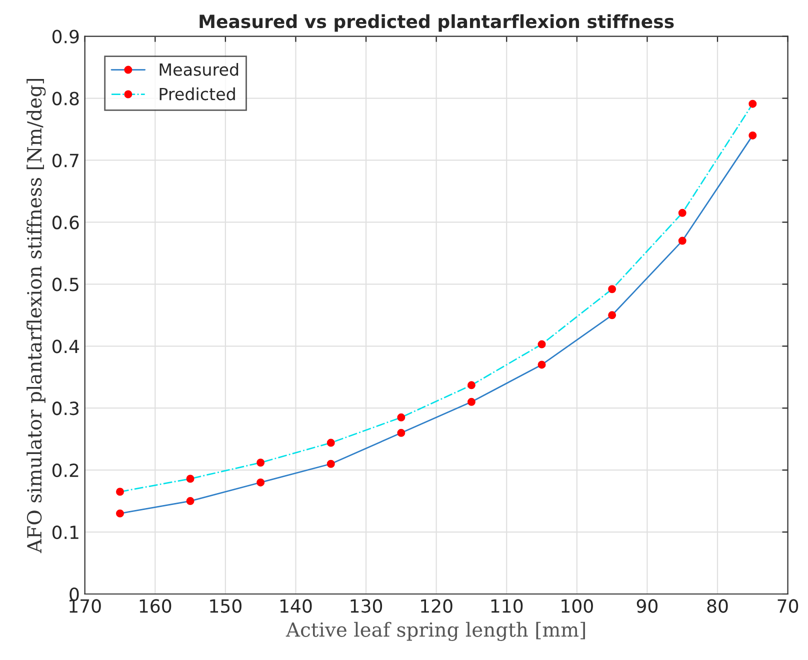  What do you see at coordinates (577, 606) in the screenshot?
I see `x-tick-label: 100` at bounding box center [577, 606].